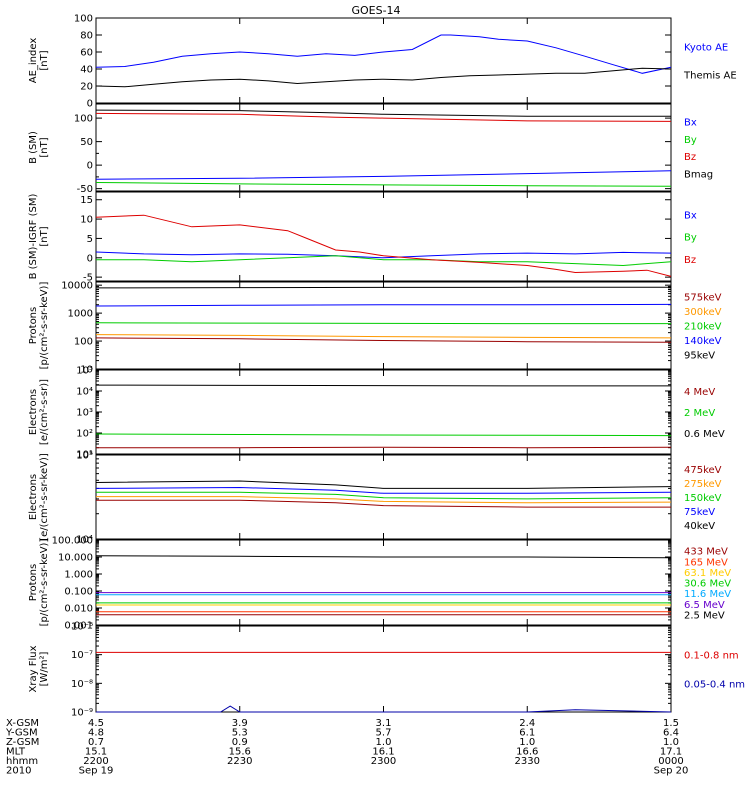 This screenshot has width=750, height=800. Describe the element at coordinates (78, 609) in the screenshot. I see `y-tick-label: 0.010` at that location.